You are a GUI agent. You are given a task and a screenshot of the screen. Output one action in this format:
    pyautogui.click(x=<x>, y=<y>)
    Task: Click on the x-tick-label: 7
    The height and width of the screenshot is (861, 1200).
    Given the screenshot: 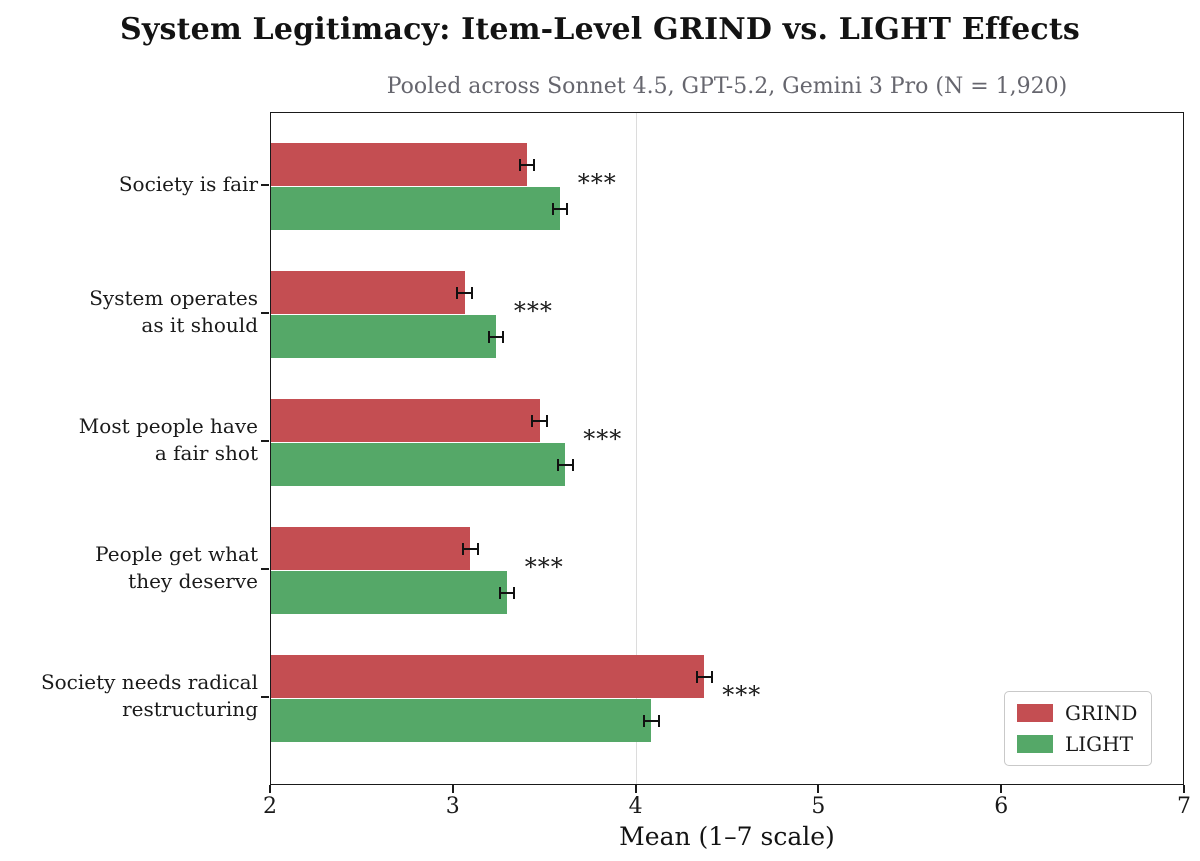 What is the action you would take?
    pyautogui.click(x=1184, y=806)
    